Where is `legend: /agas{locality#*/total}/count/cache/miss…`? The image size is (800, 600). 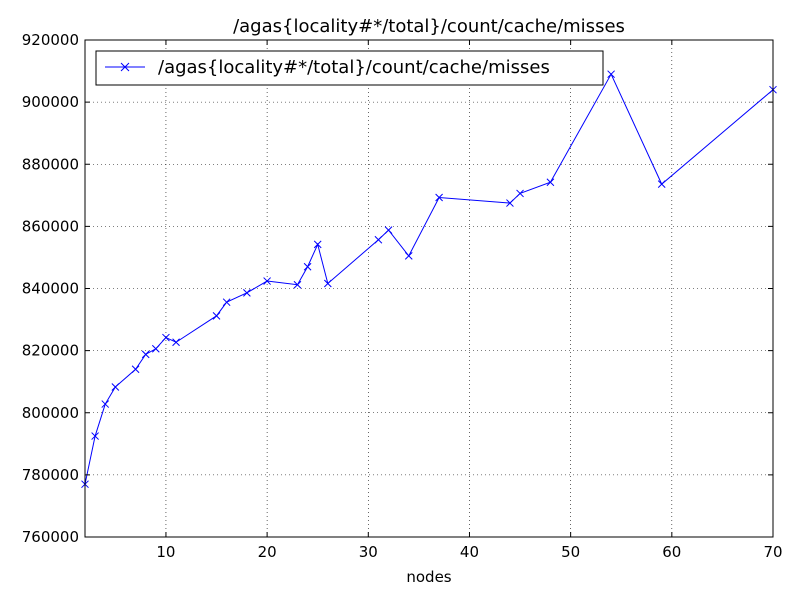
legend: /agas{locality#*/total}/count/cache/miss… is located at coordinates (349, 68).